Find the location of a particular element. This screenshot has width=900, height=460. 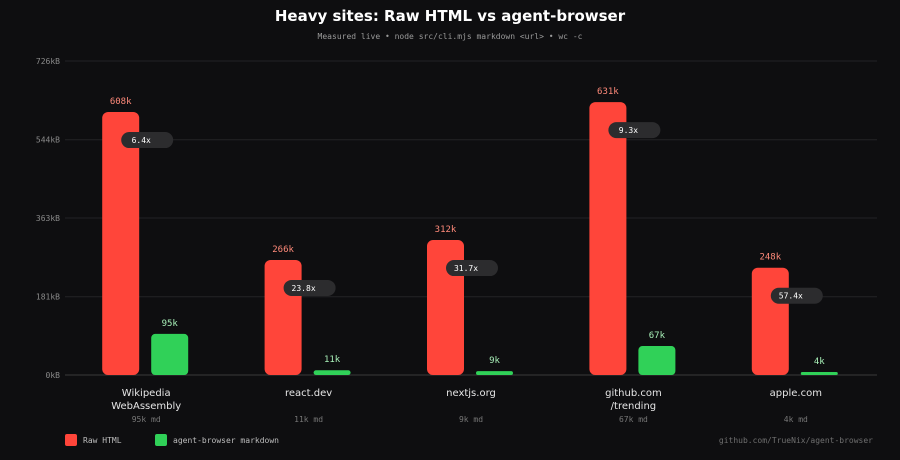

ratio-badge: 57.4x is located at coordinates (796, 295).